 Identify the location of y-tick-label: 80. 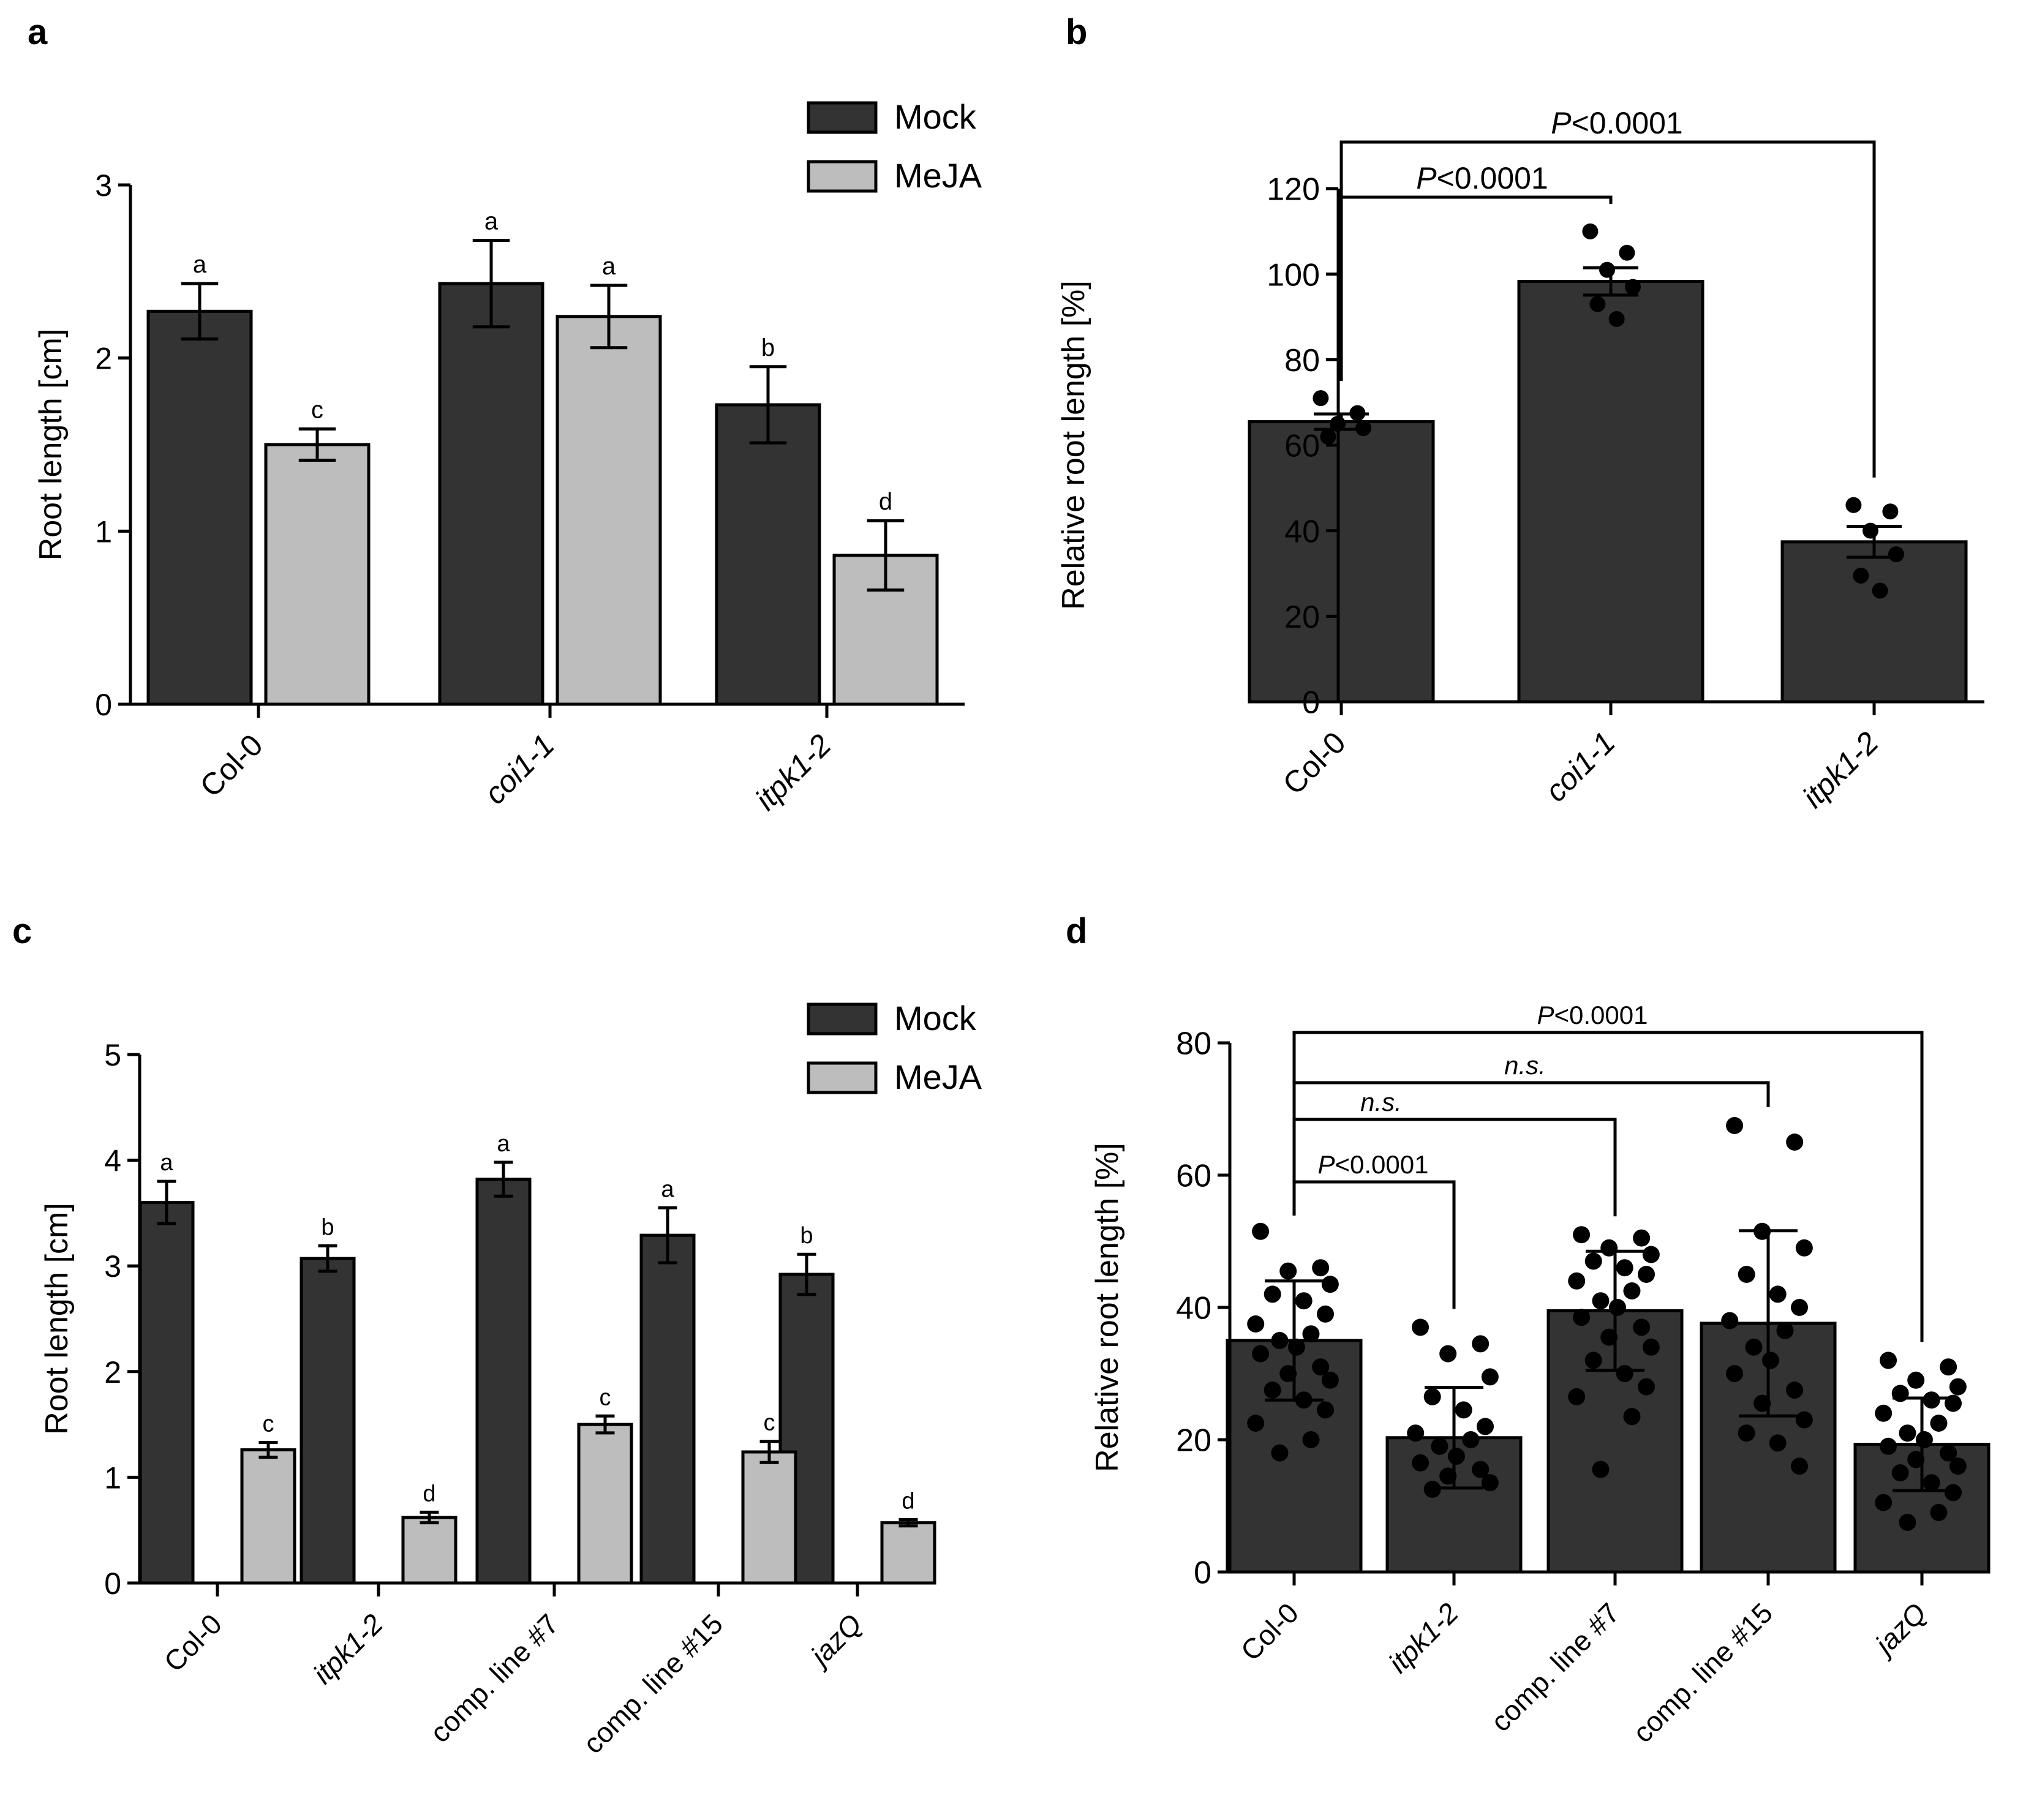
(1193, 1044).